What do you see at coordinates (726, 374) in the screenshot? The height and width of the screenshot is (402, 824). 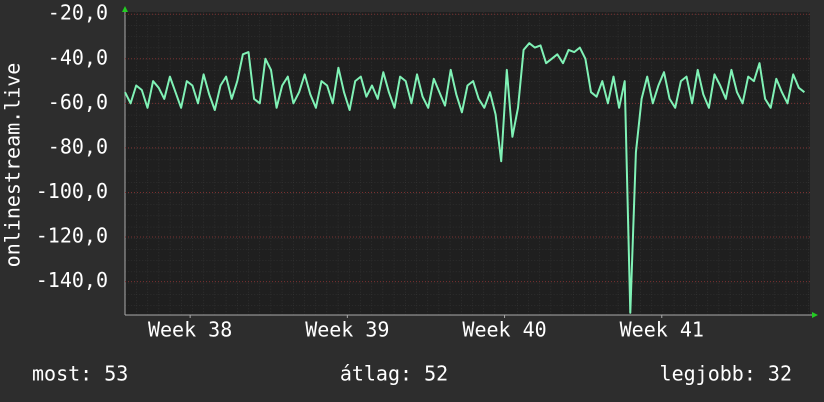 I see `footer-best: legjobb: 32` at bounding box center [726, 374].